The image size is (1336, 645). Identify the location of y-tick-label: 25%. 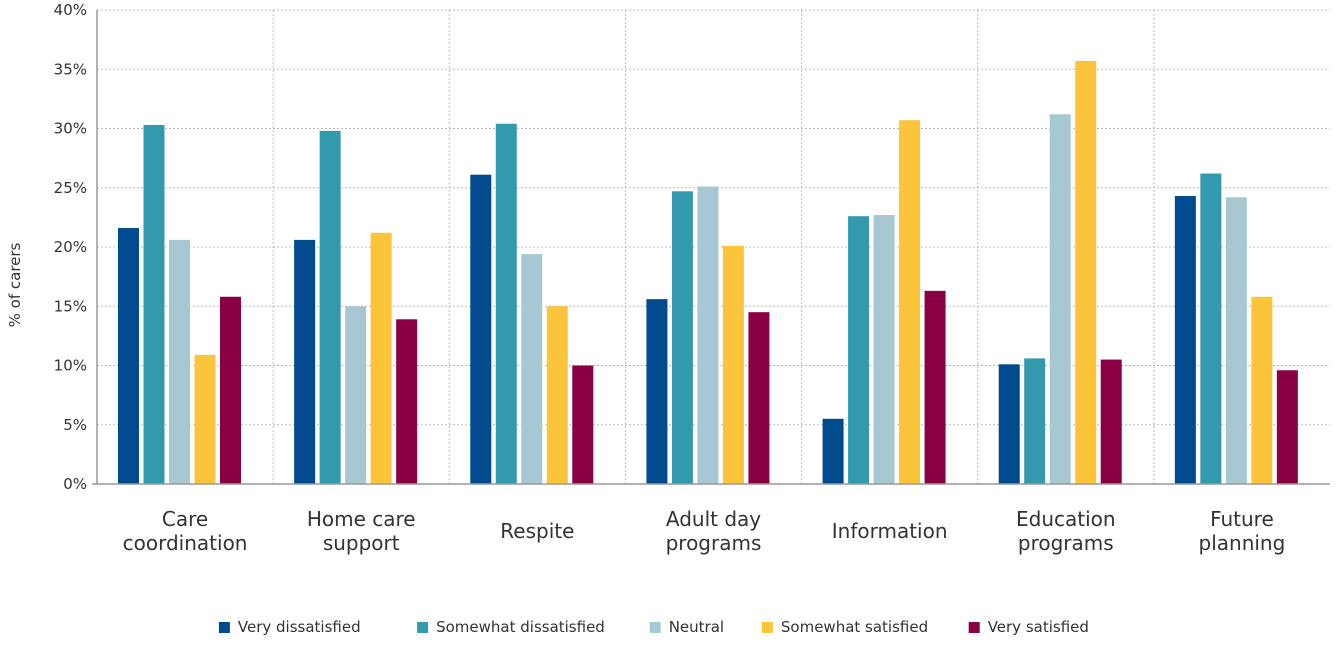
(70, 188).